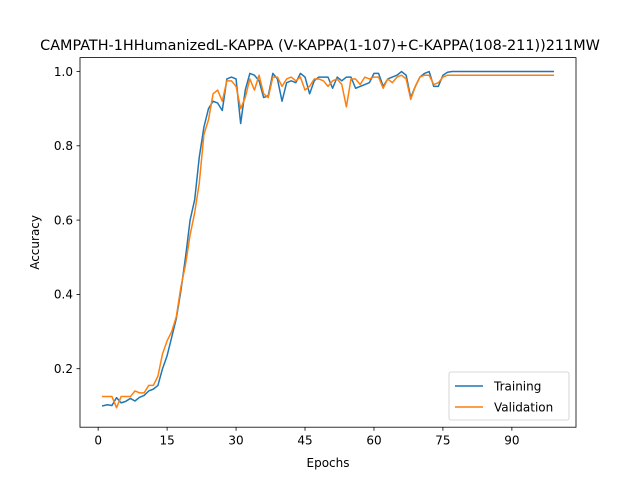 The height and width of the screenshot is (480, 640). What do you see at coordinates (511, 441) in the screenshot?
I see `x-tick-label: 90` at bounding box center [511, 441].